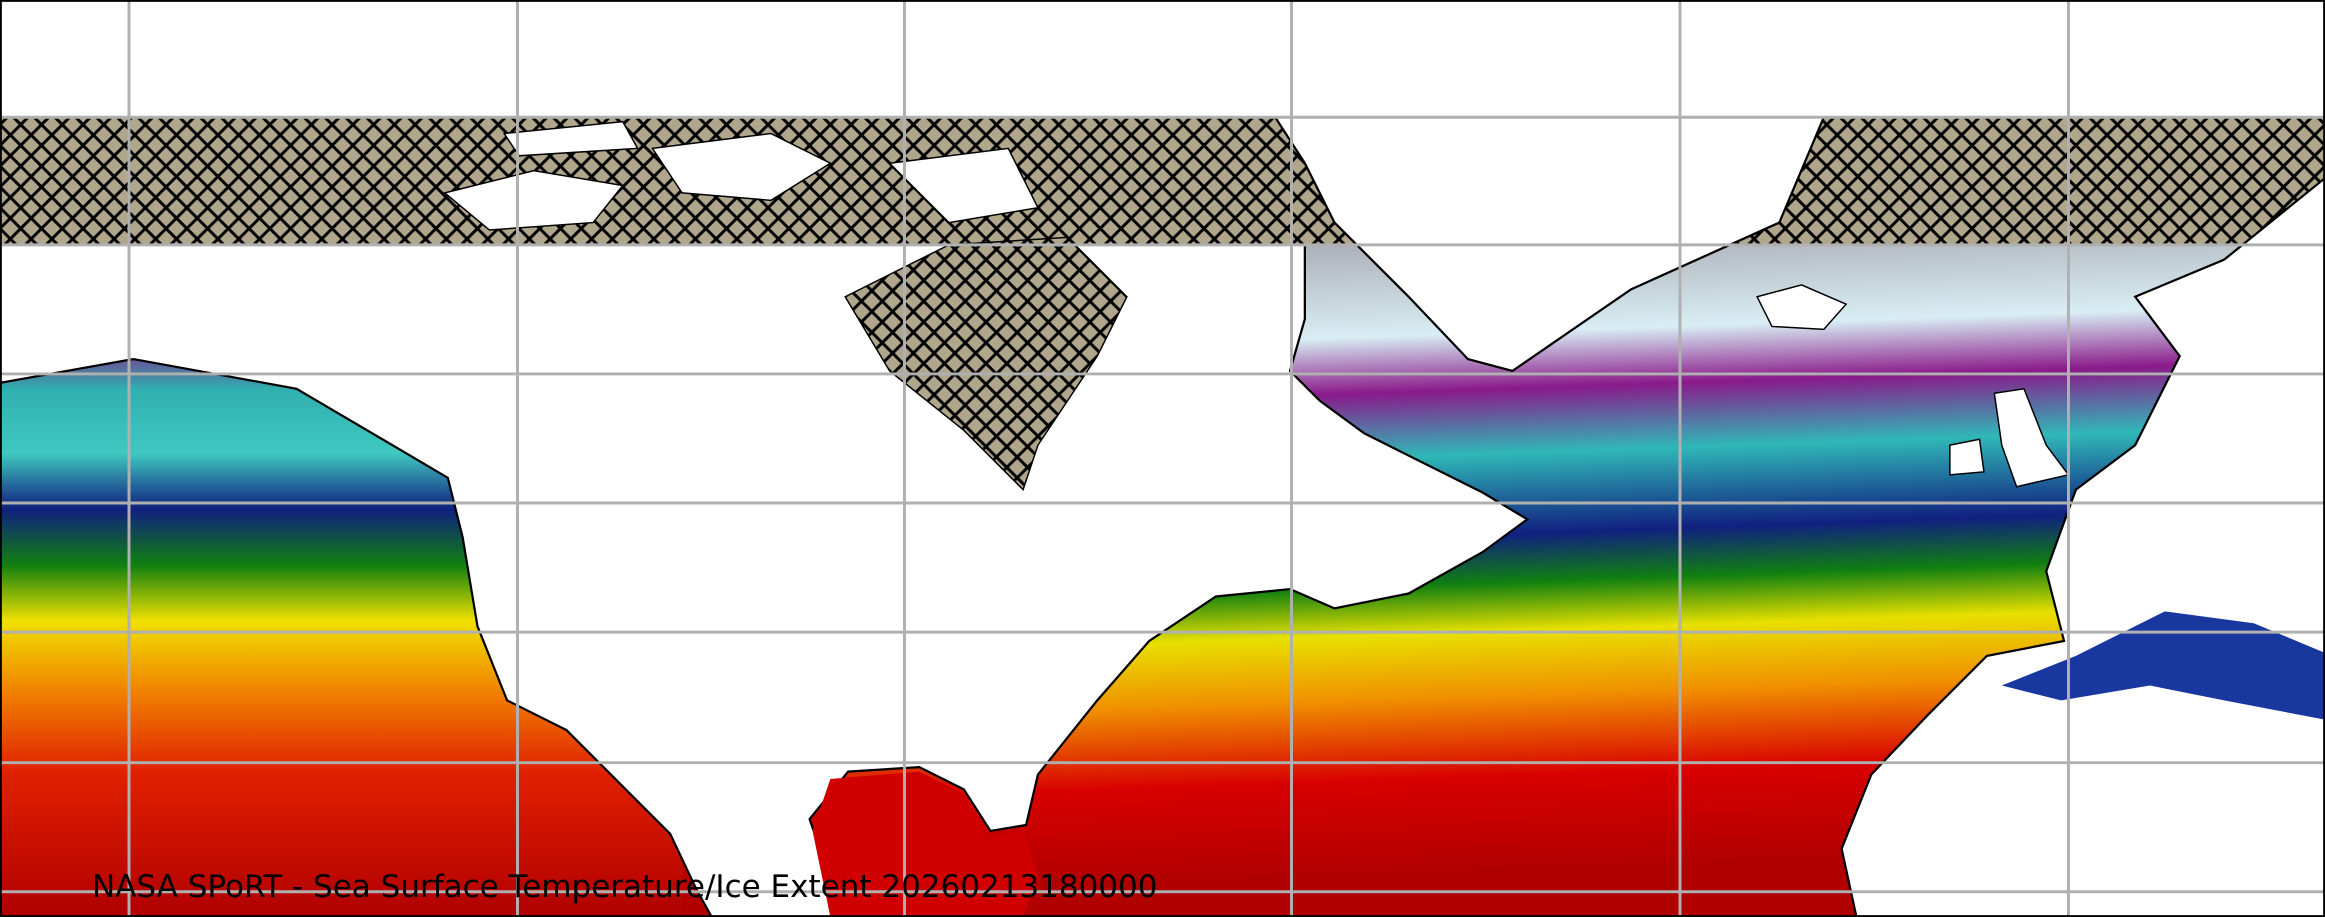 The image size is (2325, 917). Describe the element at coordinates (2163, 665) in the screenshot. I see `mediterranean-sst` at that location.